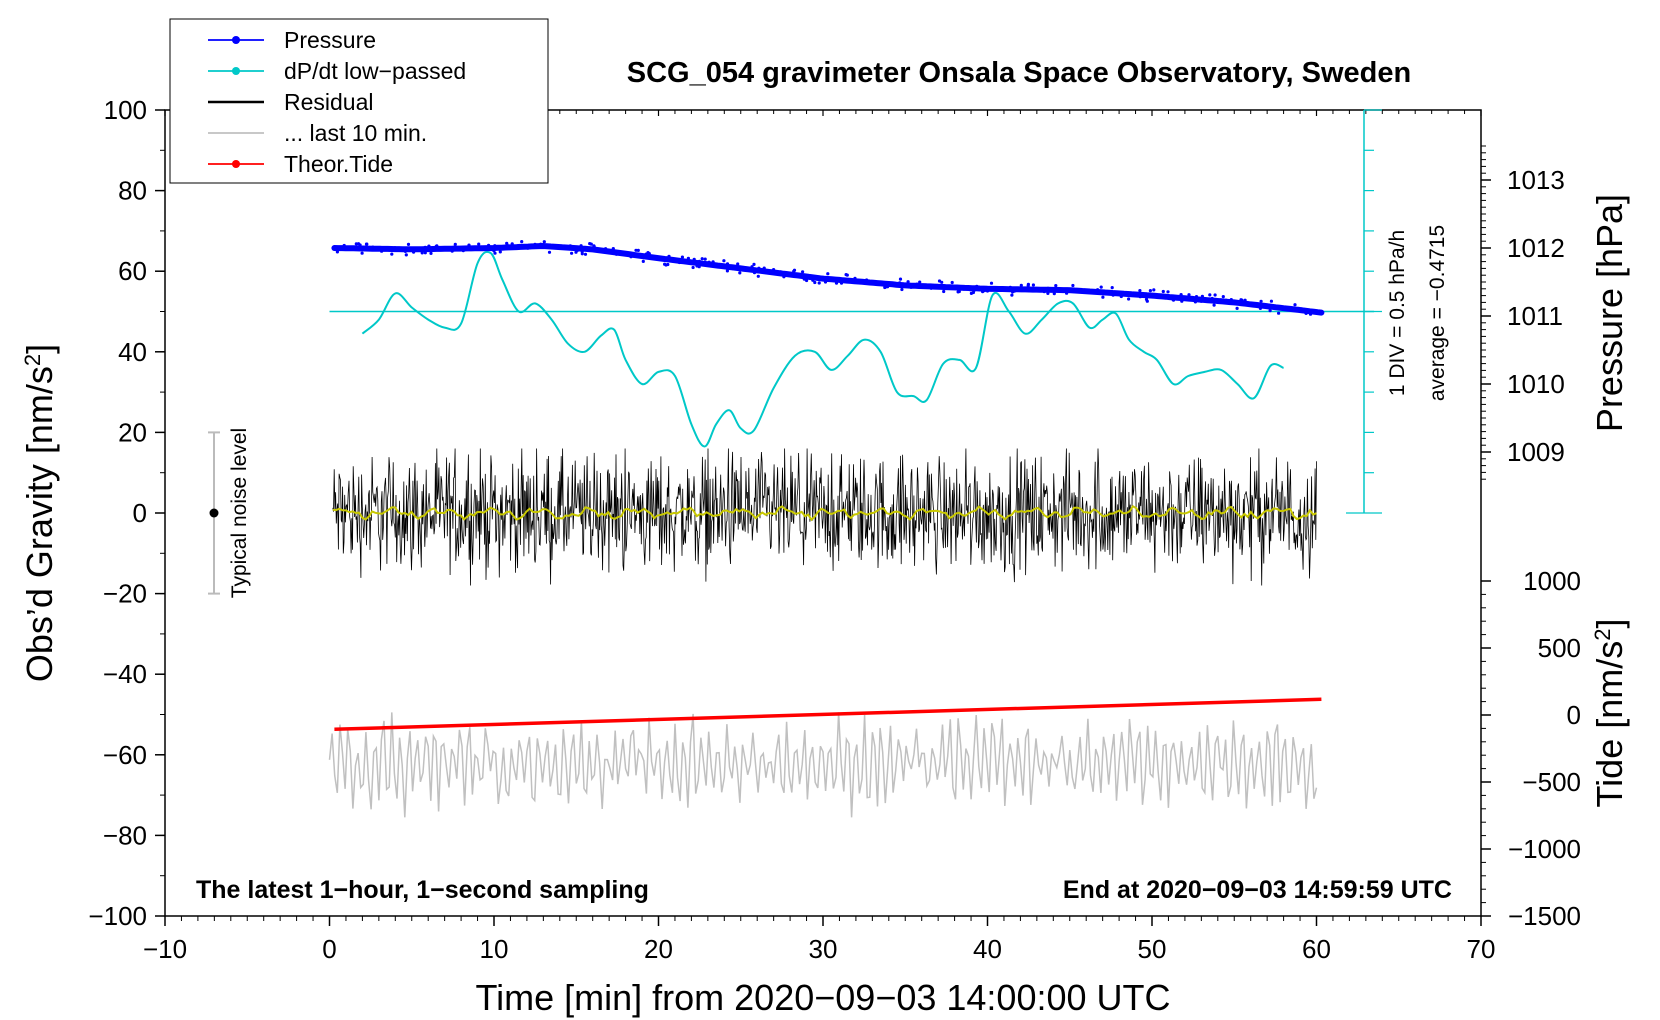  I want to click on sampling-note: The latest 1−hour, 1−second sampling, so click(422, 890).